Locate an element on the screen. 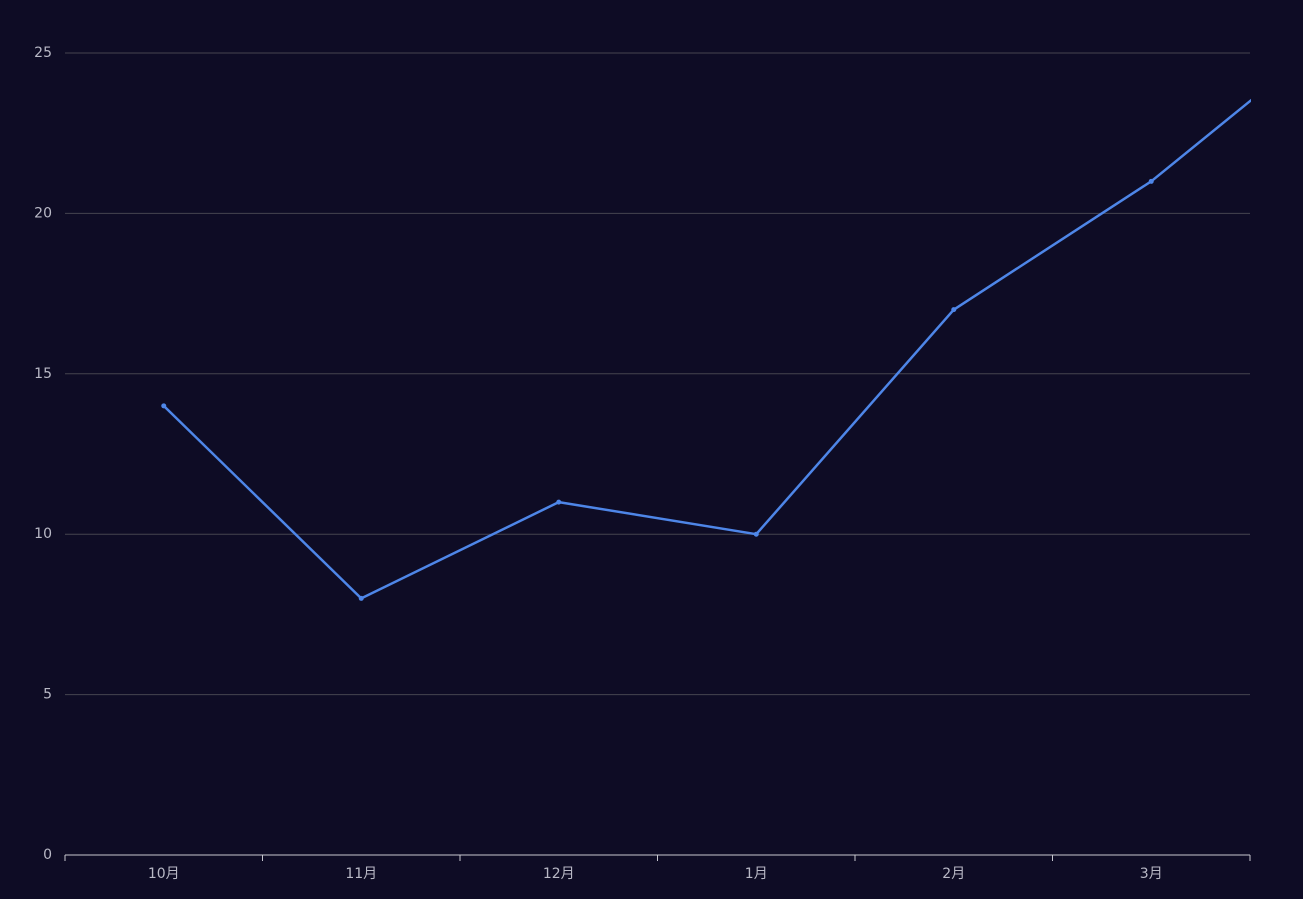 Image resolution: width=1303 pixels, height=899 pixels. x-tick-label: 2月 is located at coordinates (953, 874).